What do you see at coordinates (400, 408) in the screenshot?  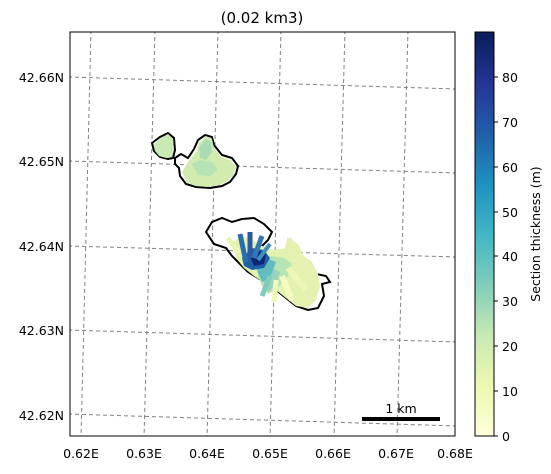 I see `scale-bar-label: 1 km` at bounding box center [400, 408].